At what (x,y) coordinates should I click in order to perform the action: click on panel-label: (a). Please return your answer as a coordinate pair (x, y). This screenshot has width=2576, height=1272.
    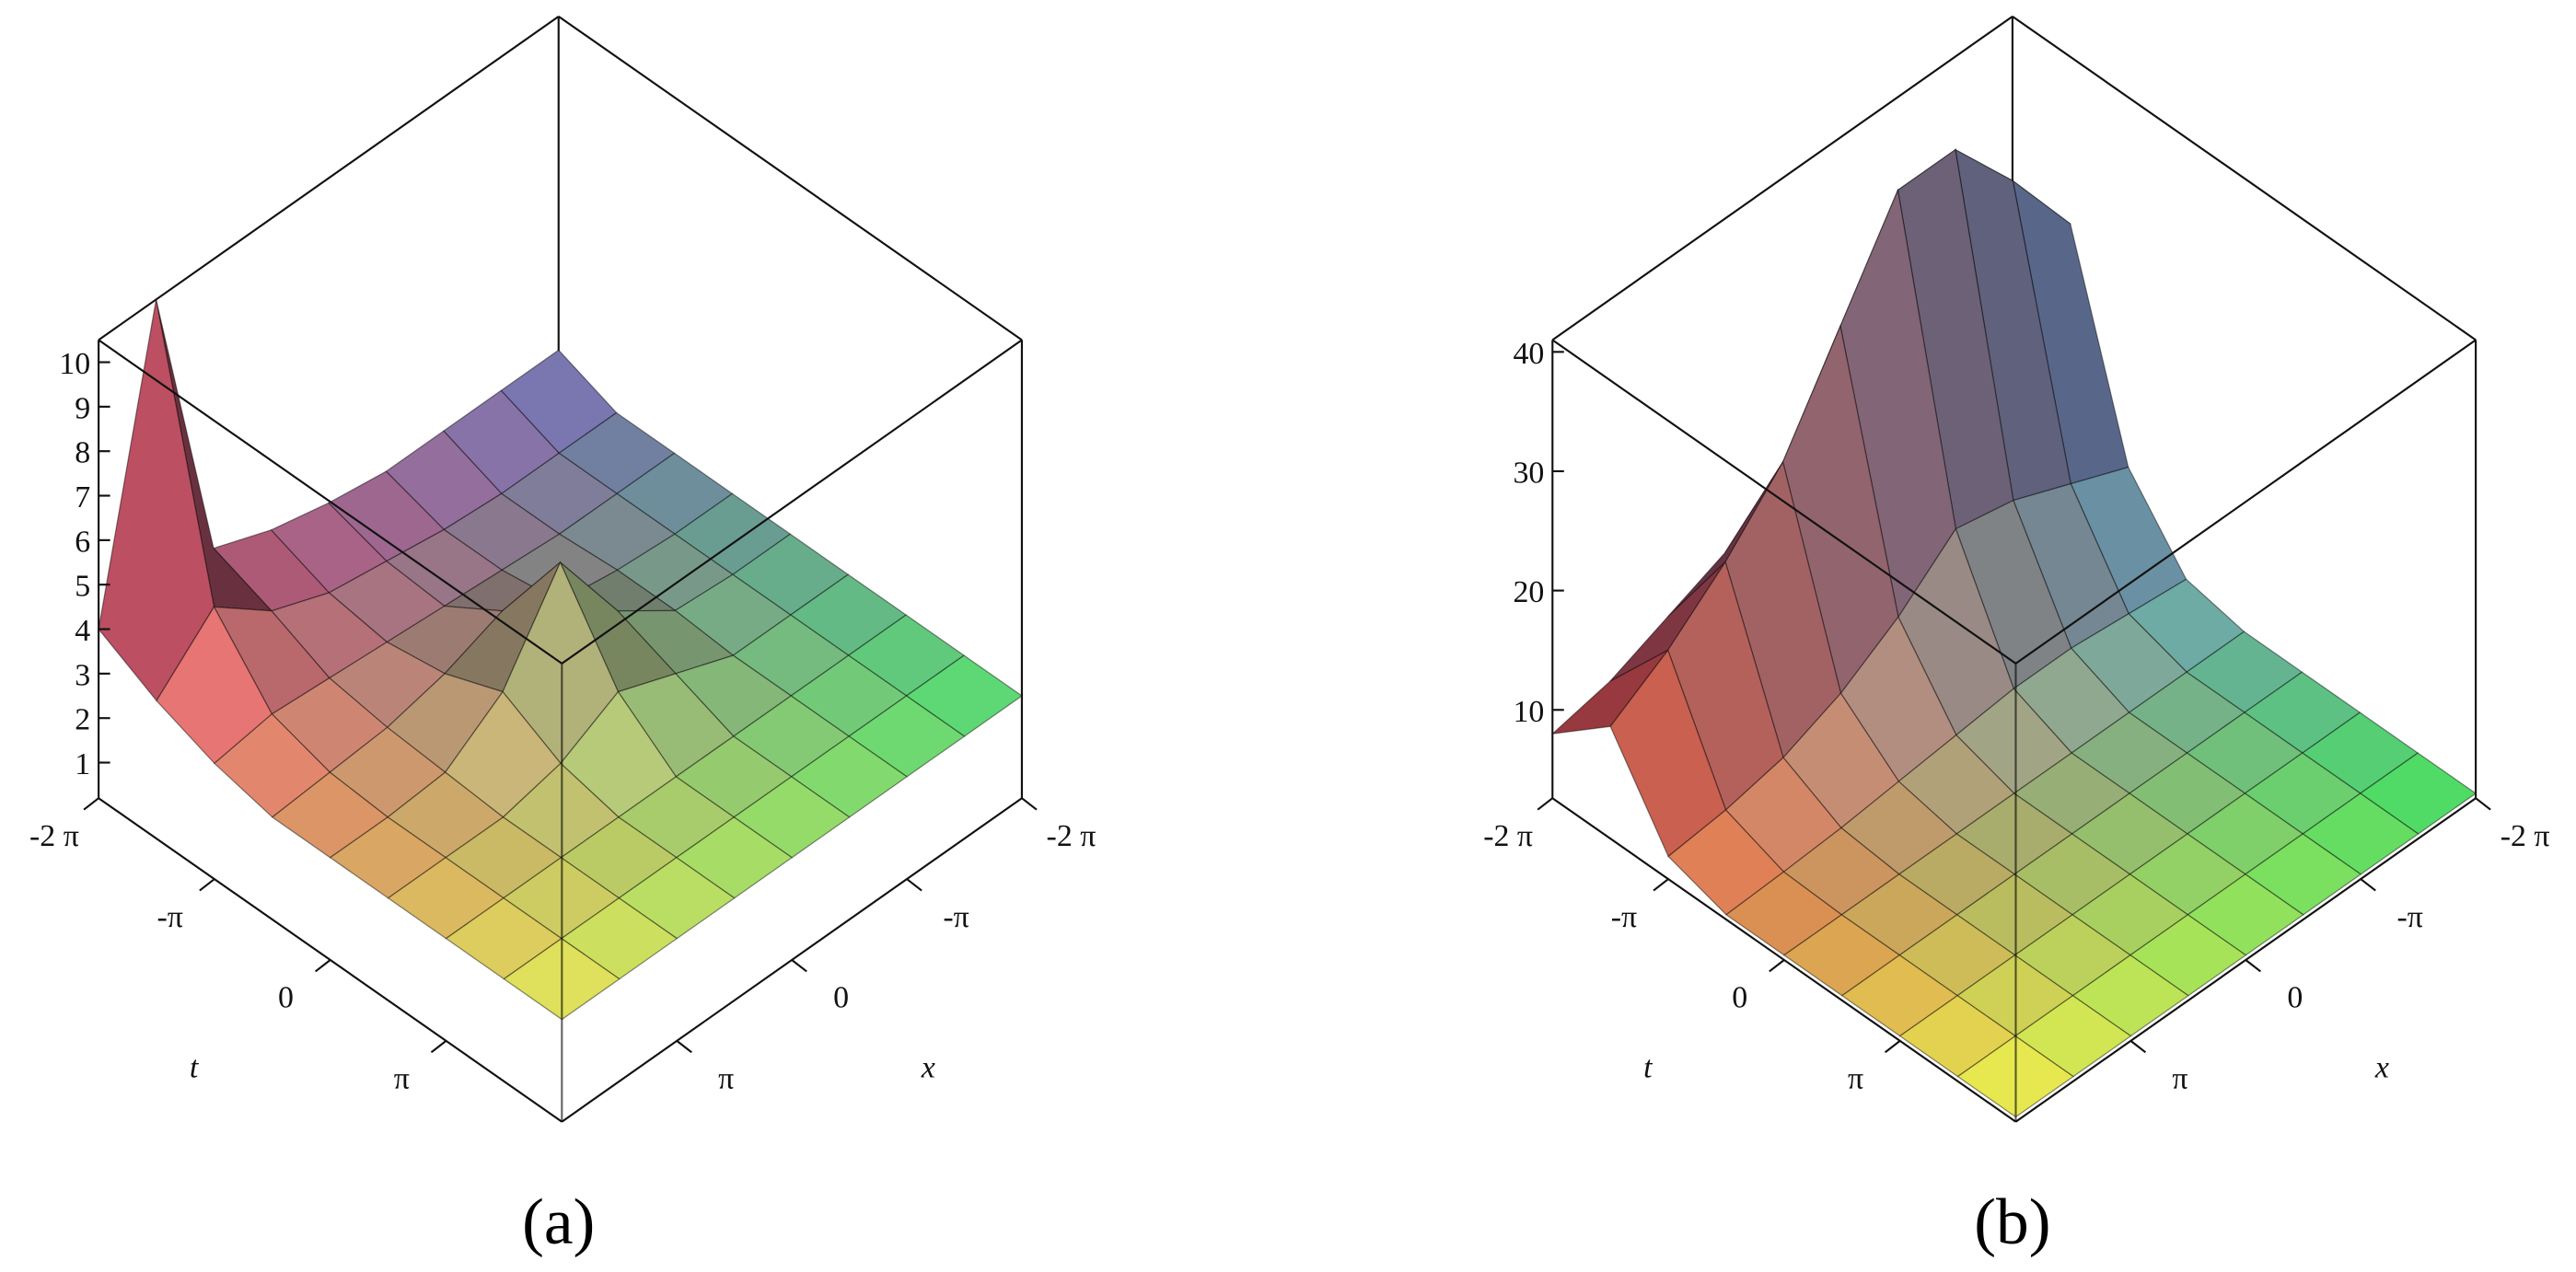
    Looking at the image, I should click on (558, 1222).